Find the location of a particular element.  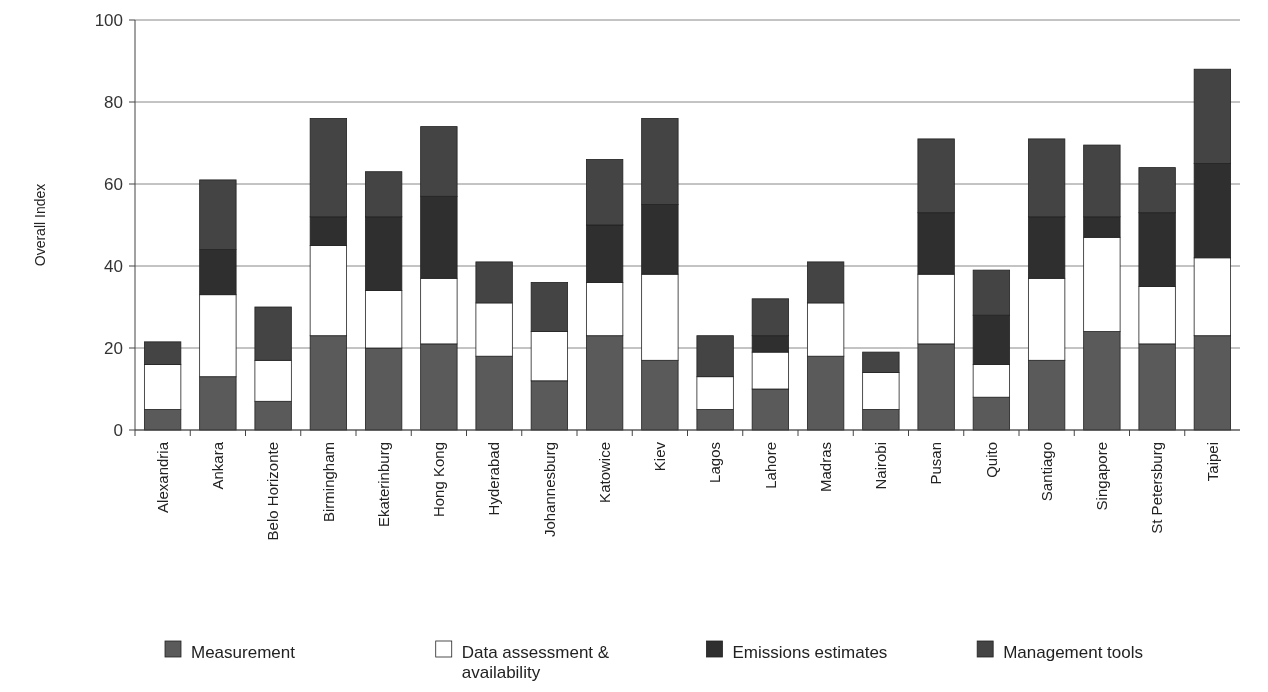

x-tick-label: Lahore is located at coordinates (770, 465).